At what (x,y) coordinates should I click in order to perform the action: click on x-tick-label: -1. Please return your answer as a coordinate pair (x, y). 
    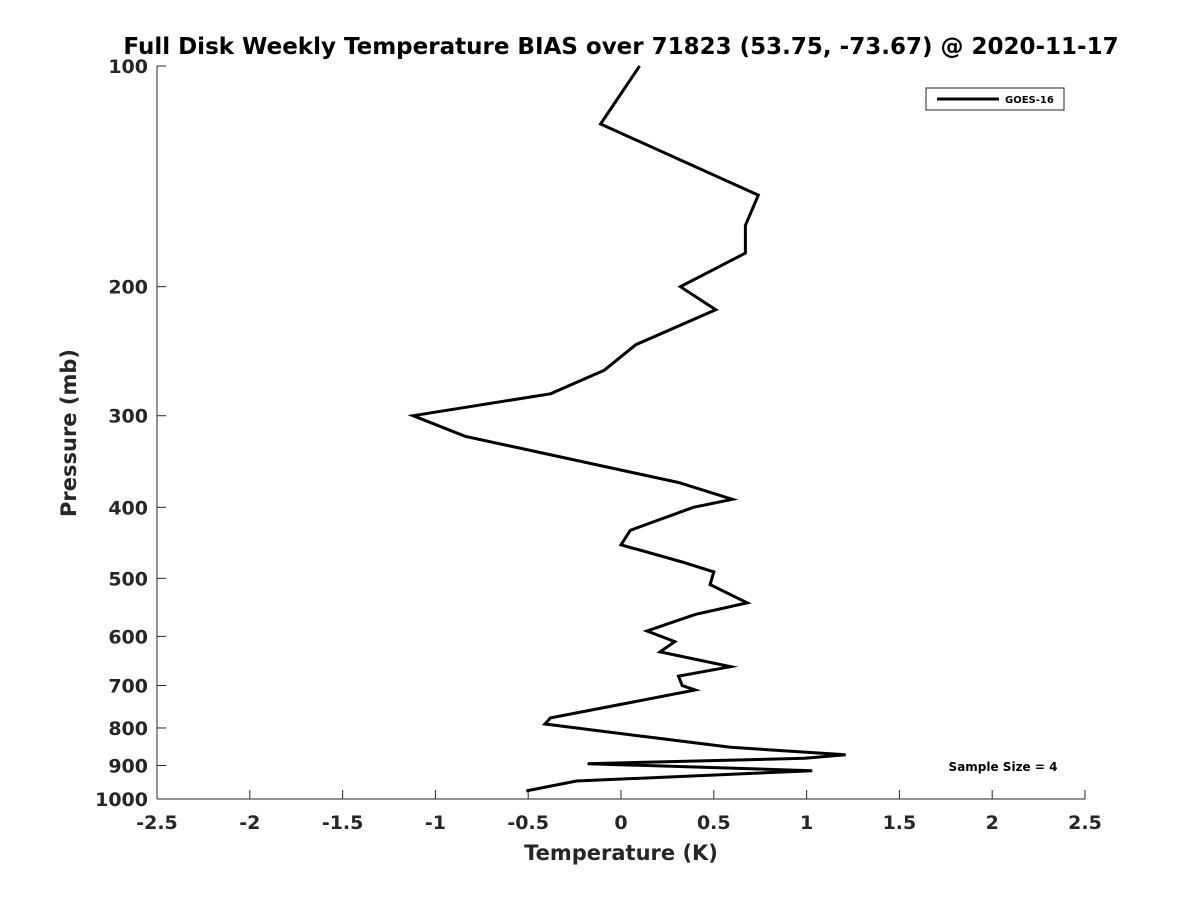
    Looking at the image, I should click on (435, 823).